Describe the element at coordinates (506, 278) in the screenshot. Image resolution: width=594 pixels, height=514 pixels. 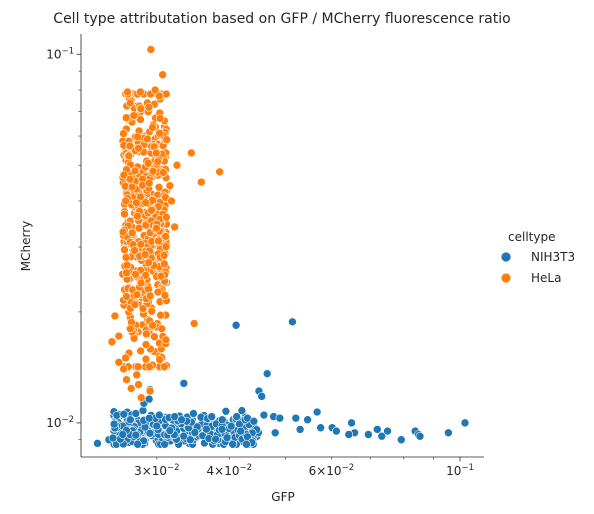
I see `legend-marker-hela` at that location.